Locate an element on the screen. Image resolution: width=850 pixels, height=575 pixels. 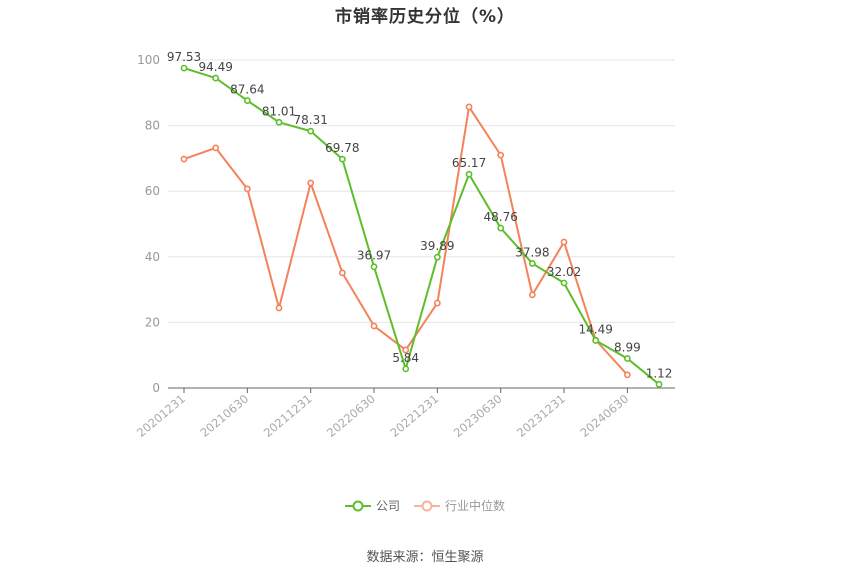
data-label: 36.97 is located at coordinates (374, 256).